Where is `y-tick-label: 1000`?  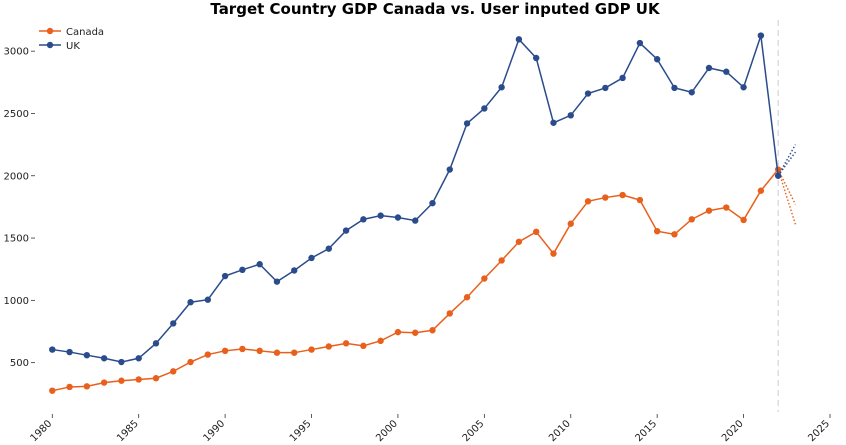
y-tick-label: 1000 is located at coordinates (16, 301).